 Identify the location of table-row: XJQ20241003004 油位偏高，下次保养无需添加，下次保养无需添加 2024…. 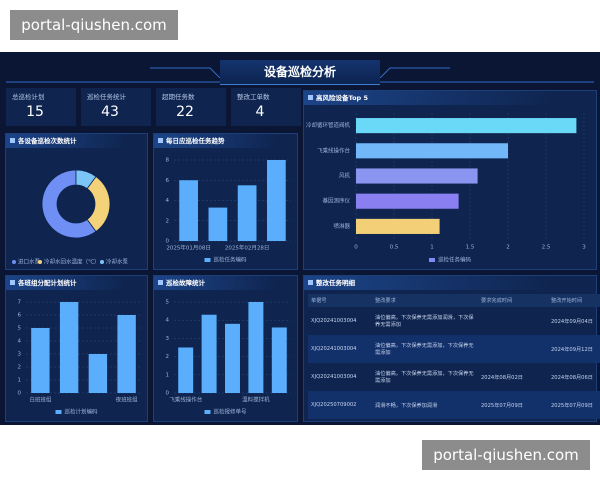
(454, 377).